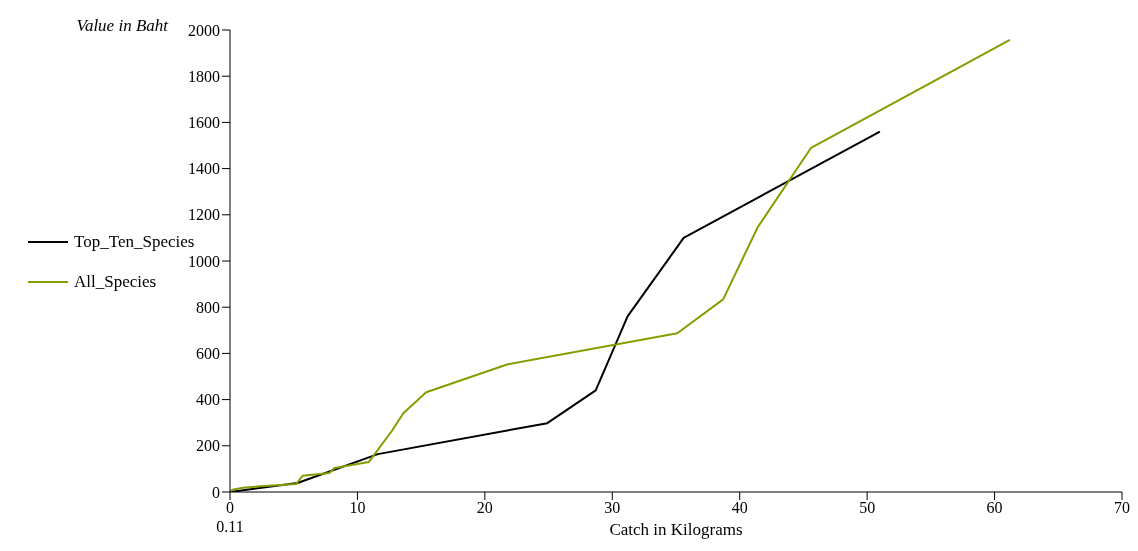 This screenshot has height=551, width=1138. I want to click on y-tick-label: 1800, so click(204, 76).